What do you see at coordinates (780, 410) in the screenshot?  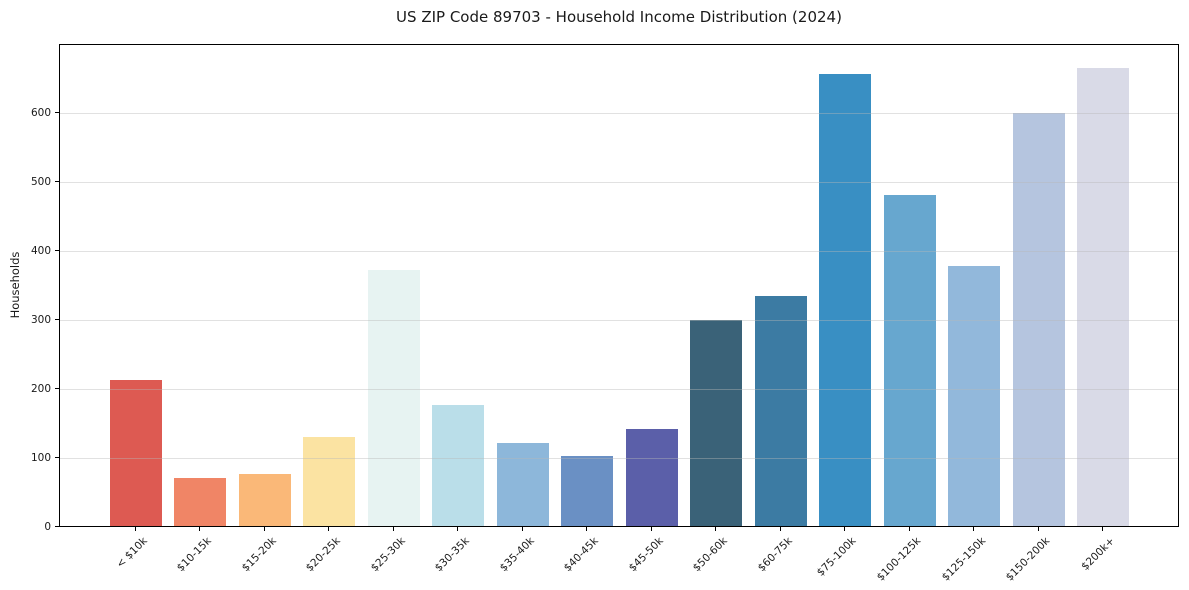 I see `bar-$60-75k` at bounding box center [780, 410].